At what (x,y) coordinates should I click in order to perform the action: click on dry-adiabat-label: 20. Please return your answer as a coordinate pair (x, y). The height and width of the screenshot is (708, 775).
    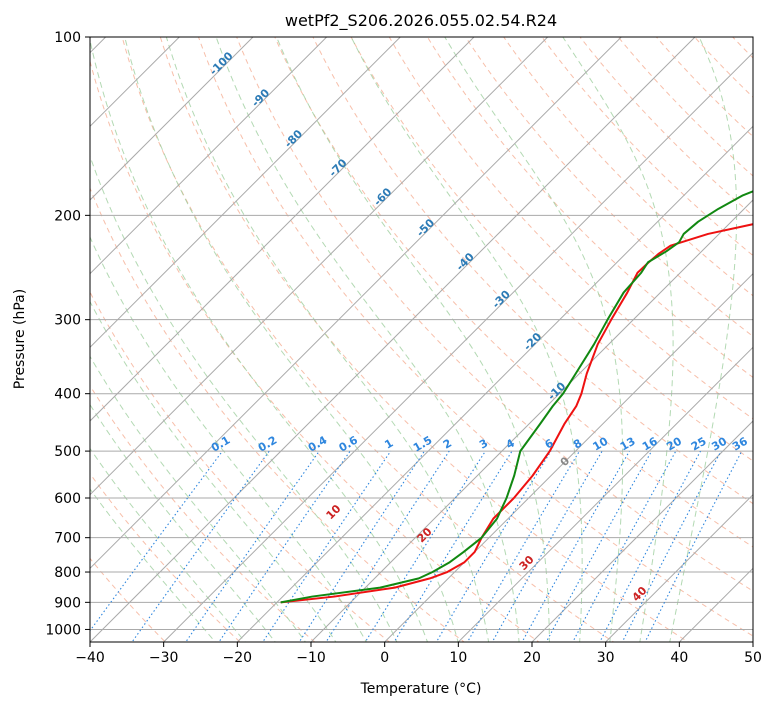
    Looking at the image, I should click on (425, 535).